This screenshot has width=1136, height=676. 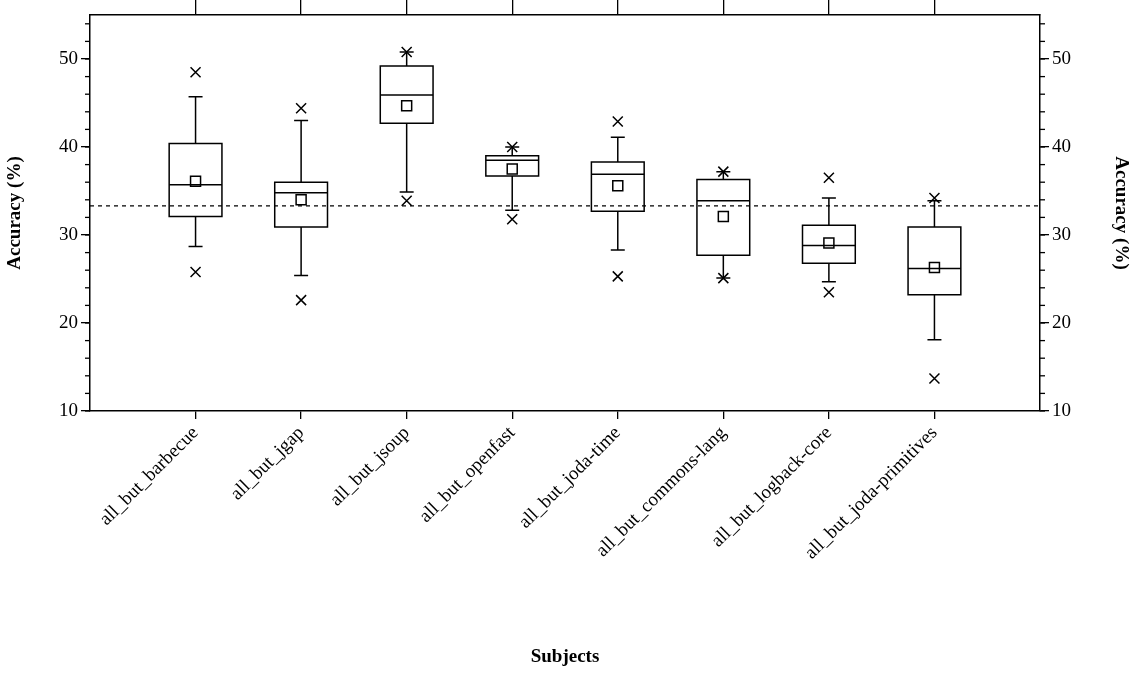 What do you see at coordinates (1061, 409) in the screenshot?
I see `y2-tick-label: 10` at bounding box center [1061, 409].